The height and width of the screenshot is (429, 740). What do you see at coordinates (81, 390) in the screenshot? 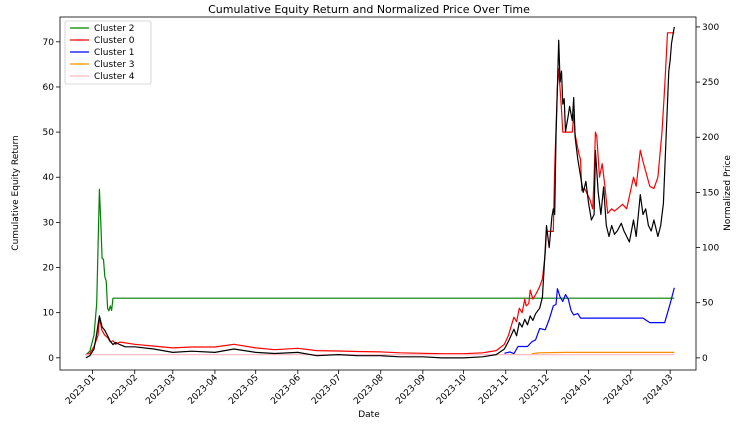
I see `x-tick-label: 2023-01` at bounding box center [81, 390].